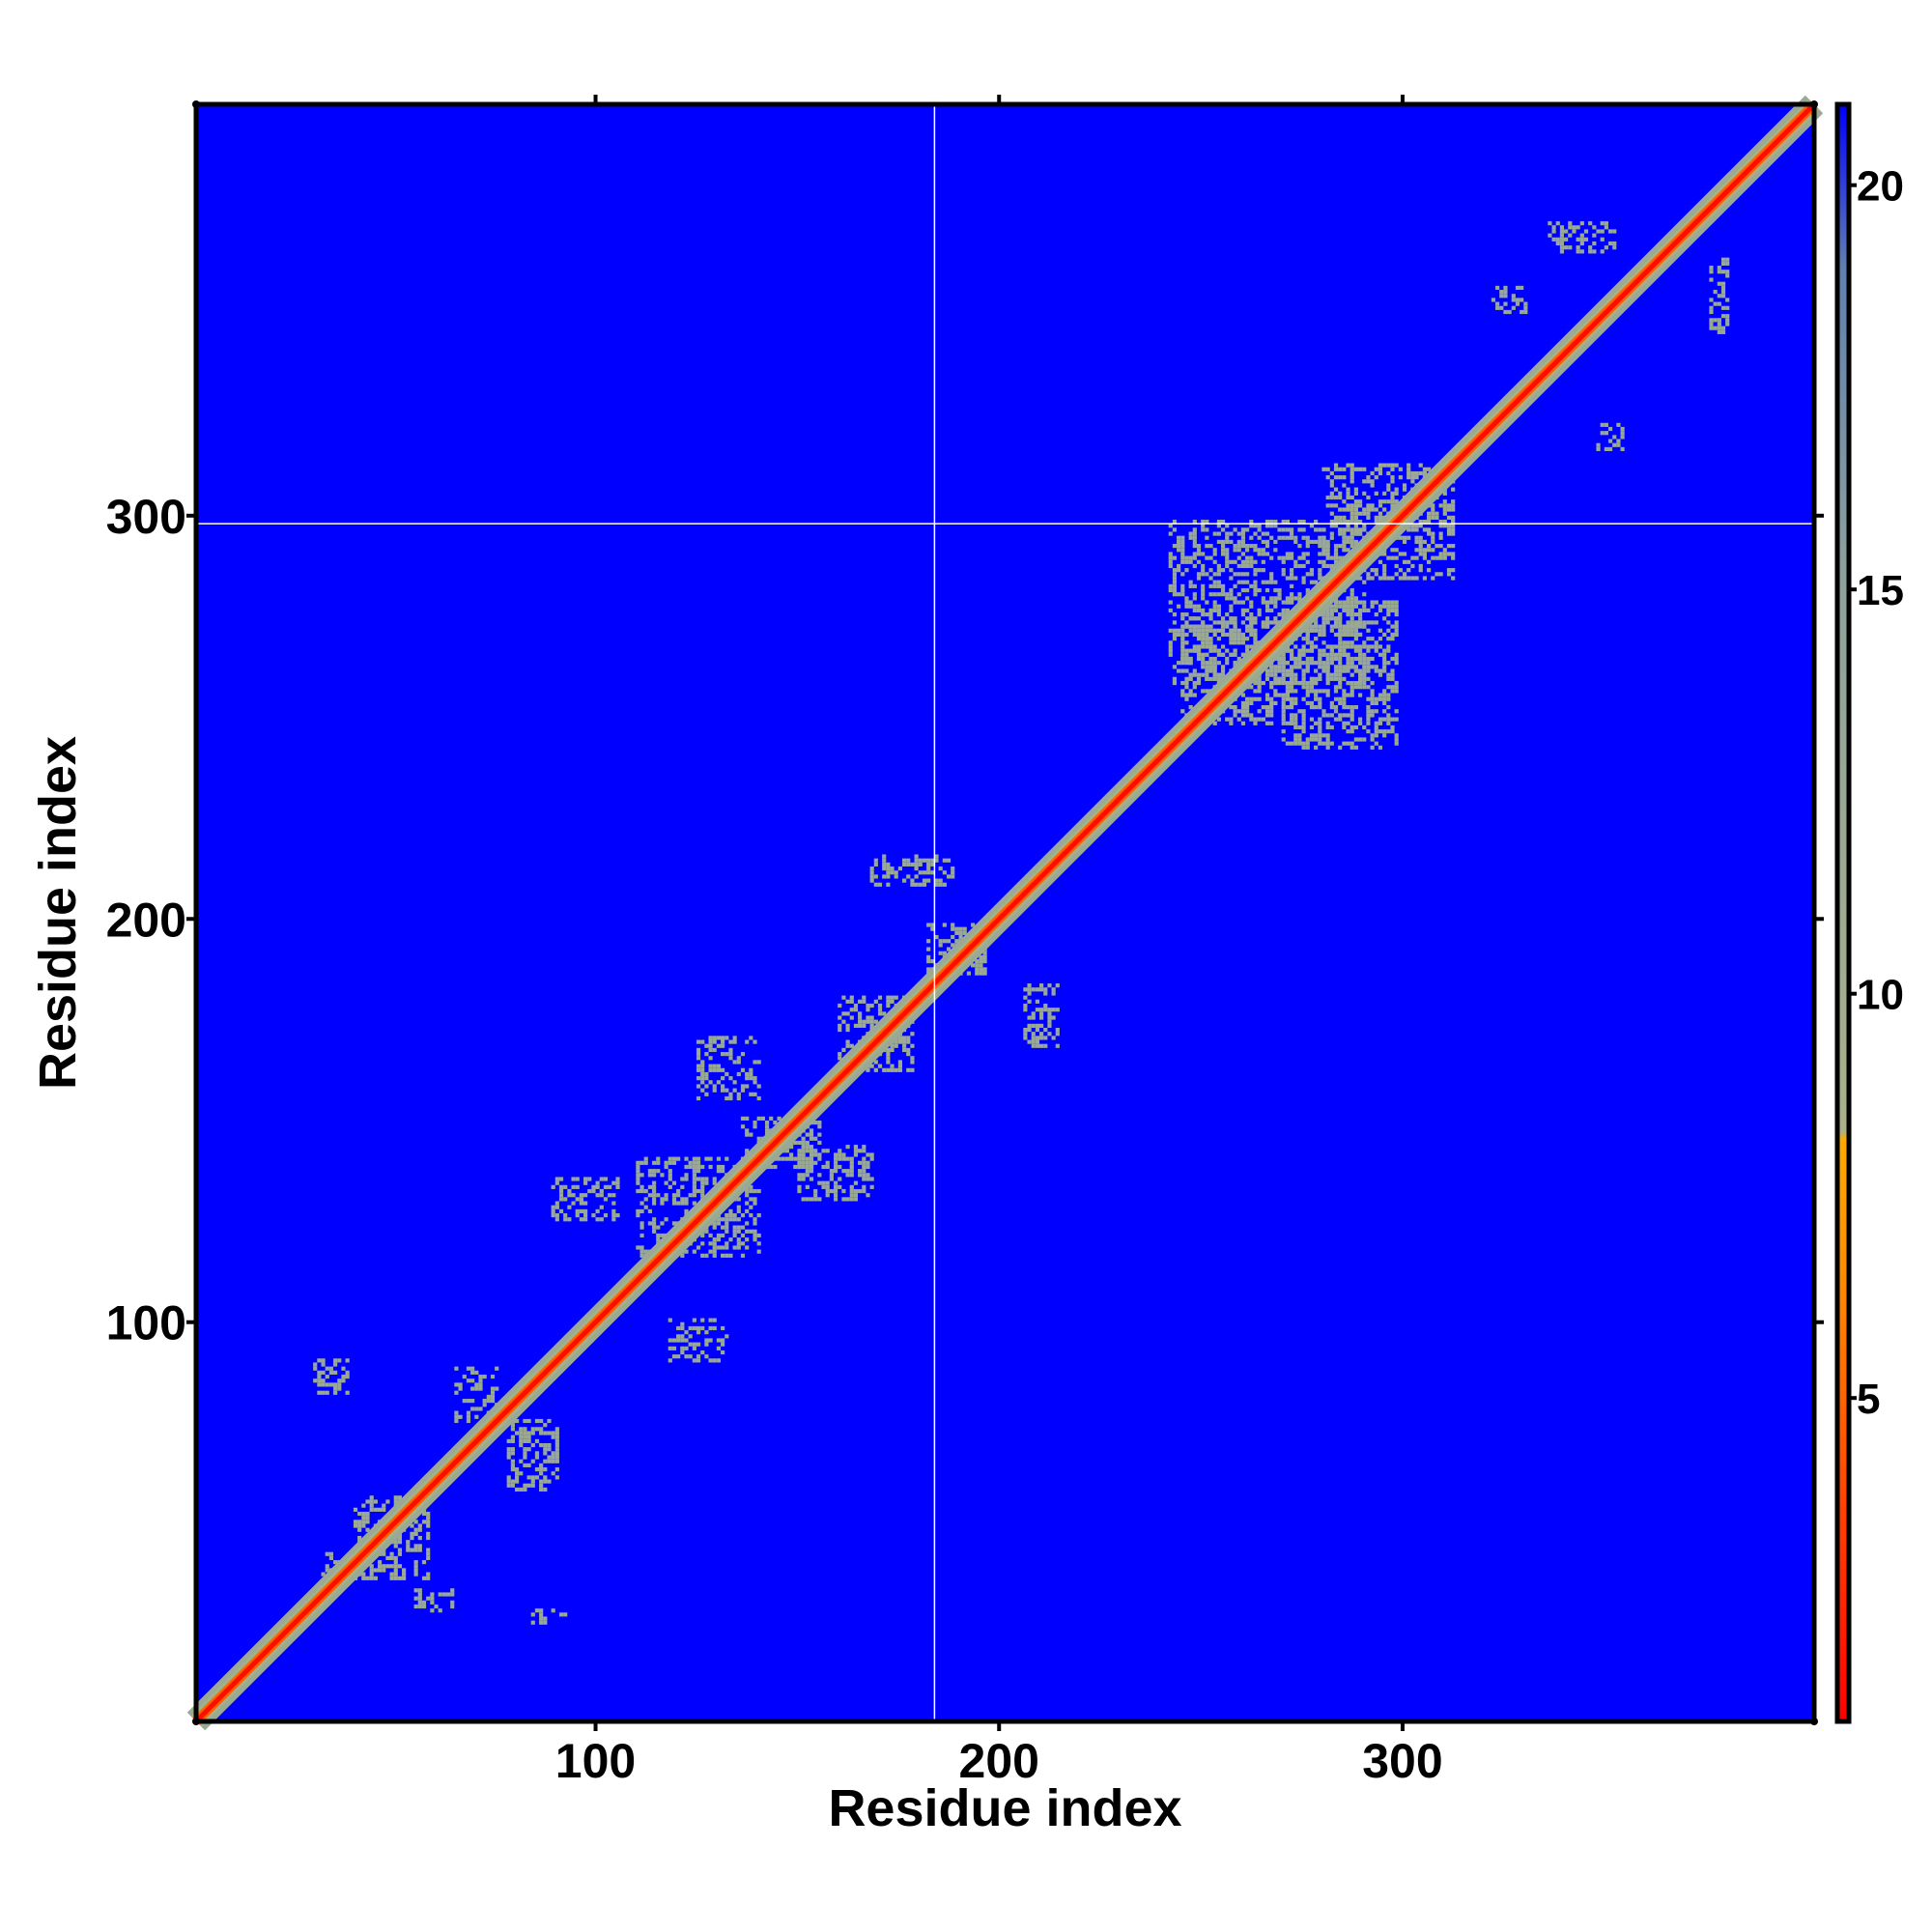  I want to click on colorbar: 5 10 15 20, so click(1869, 912).